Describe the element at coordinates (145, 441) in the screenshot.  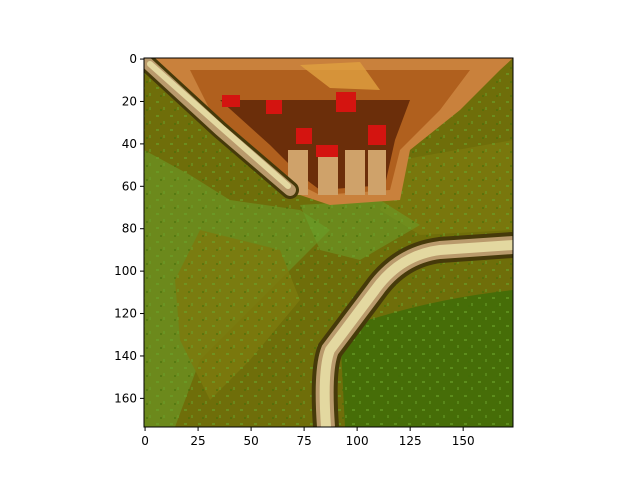
I see `x-tick-label: 0` at that location.